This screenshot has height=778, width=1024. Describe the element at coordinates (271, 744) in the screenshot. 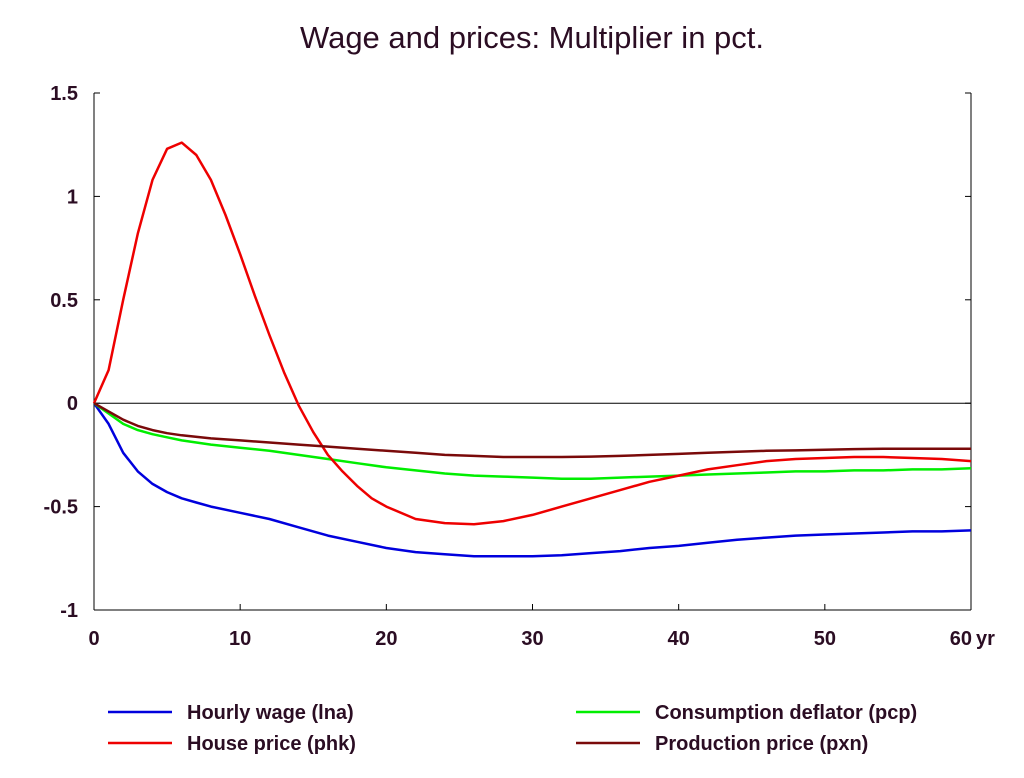

I see `legend-label-house-price: House price (phk)` at that location.